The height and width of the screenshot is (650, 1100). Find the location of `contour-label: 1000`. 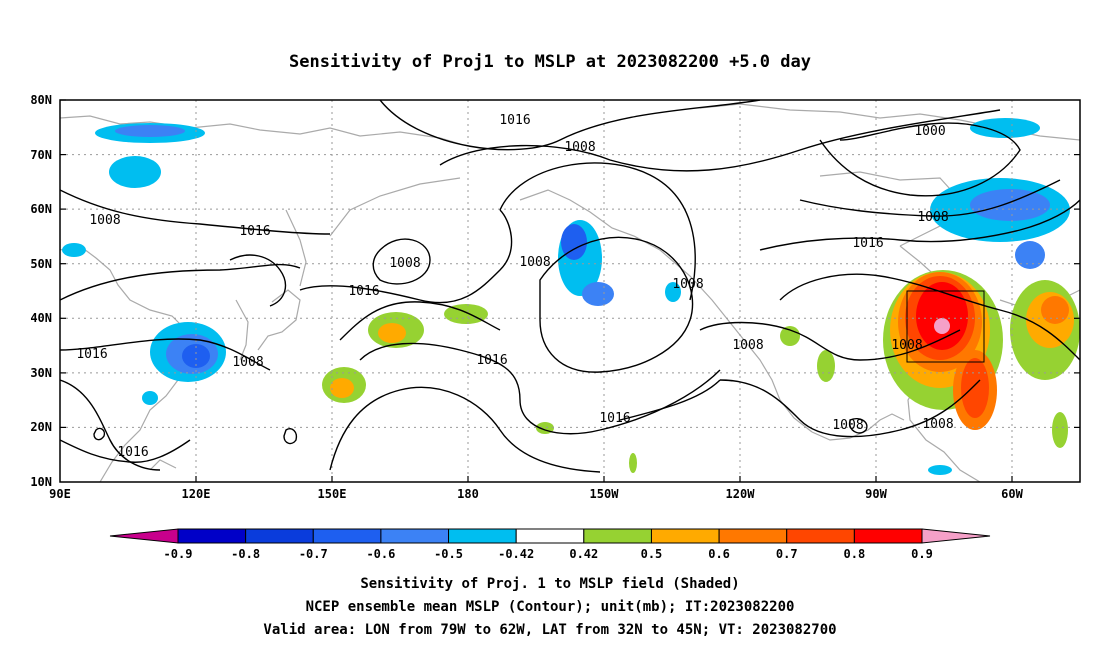

contour-label: 1000 is located at coordinates (929, 131).